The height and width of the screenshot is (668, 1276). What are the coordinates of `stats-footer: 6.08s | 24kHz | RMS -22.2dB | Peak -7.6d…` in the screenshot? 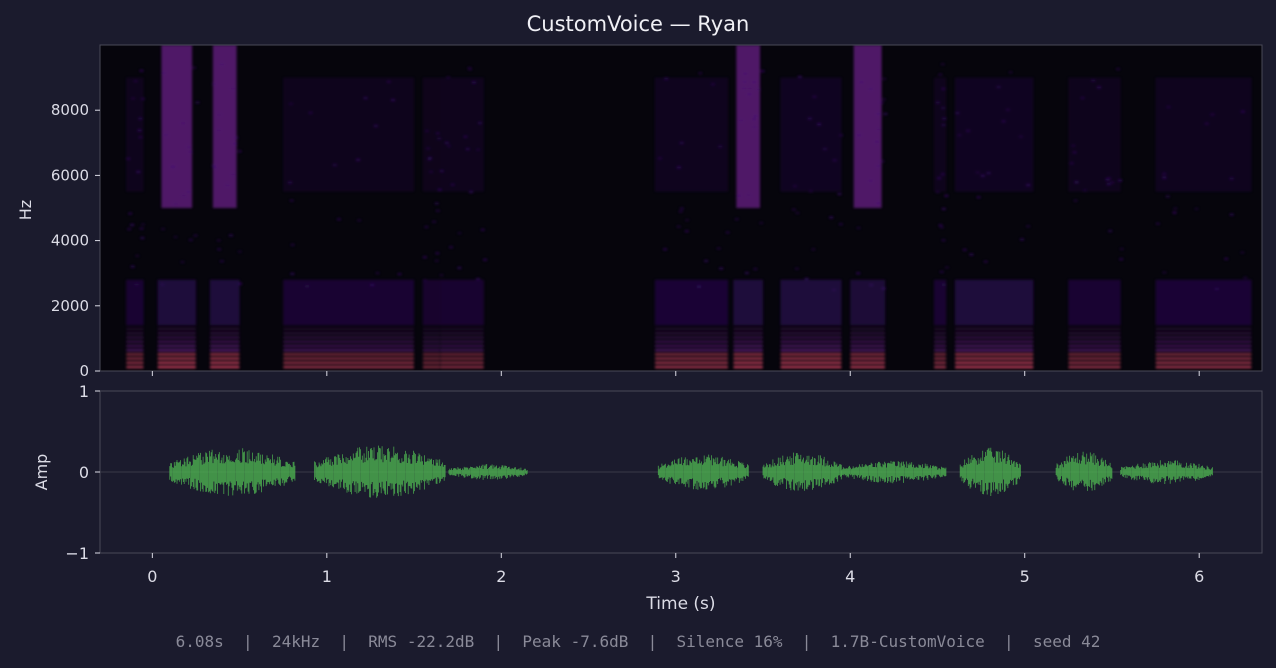 It's located at (638, 641).